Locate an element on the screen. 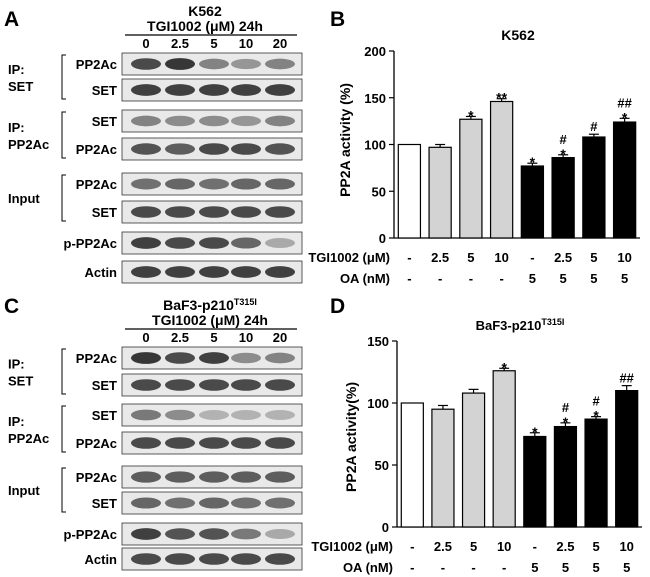  group-label: IP: SET is located at coordinates (20, 78).